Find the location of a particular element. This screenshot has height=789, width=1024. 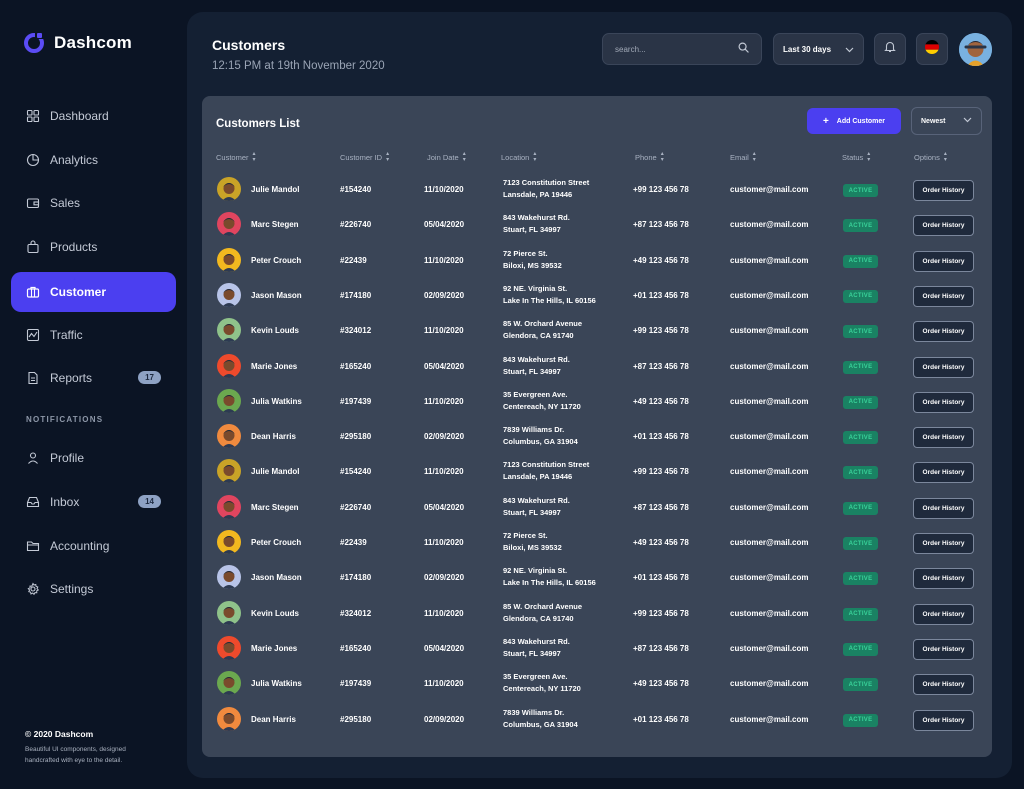

sidebar-item-inbox: Inbox 14 is located at coordinates (93, 502).